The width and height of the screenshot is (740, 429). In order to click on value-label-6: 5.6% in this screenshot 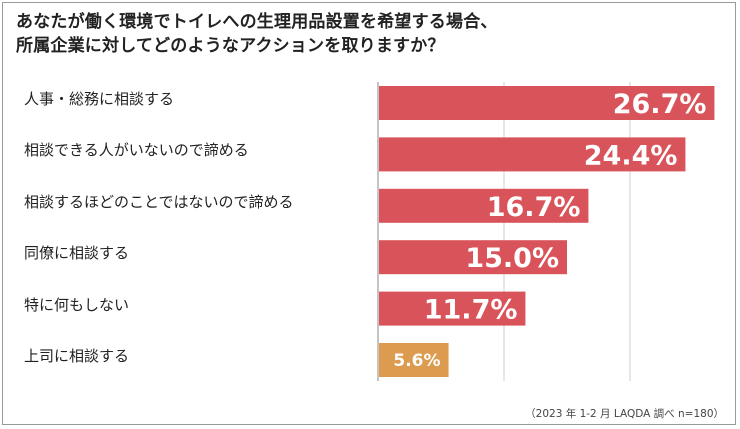, I will do `click(416, 361)`.